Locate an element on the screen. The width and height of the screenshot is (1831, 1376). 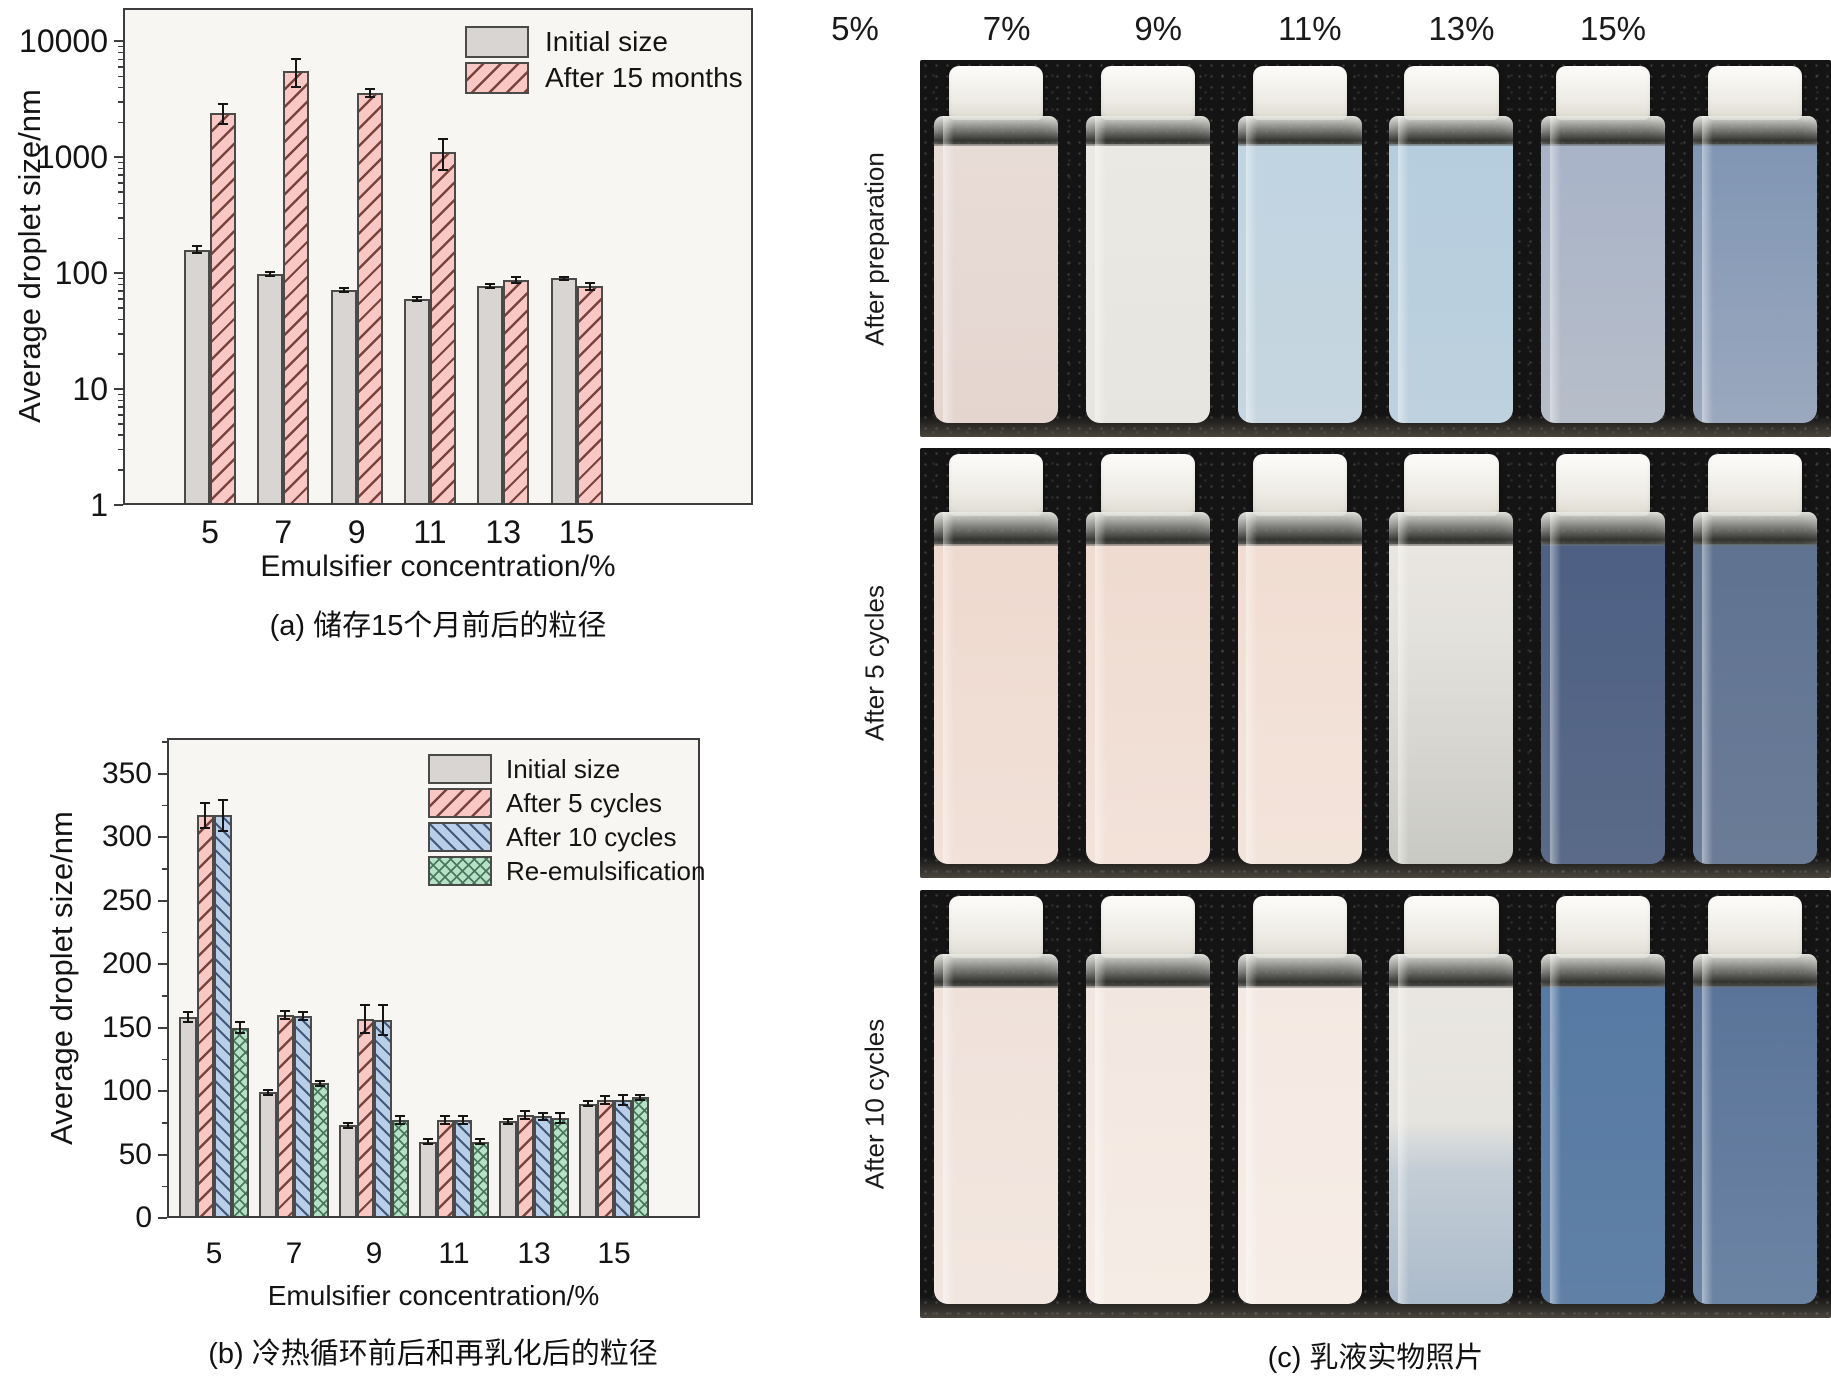
vial-9- is located at coordinates (1299, 244).